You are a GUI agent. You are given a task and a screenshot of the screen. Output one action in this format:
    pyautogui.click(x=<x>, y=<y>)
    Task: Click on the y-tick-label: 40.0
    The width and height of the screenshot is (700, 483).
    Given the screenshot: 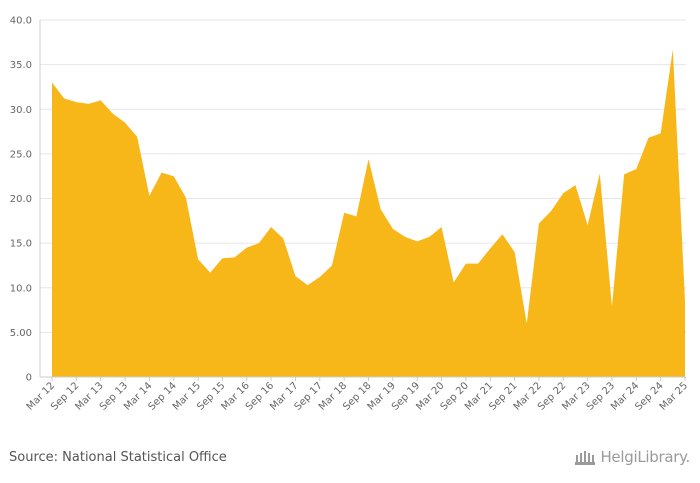 What is the action you would take?
    pyautogui.click(x=21, y=21)
    